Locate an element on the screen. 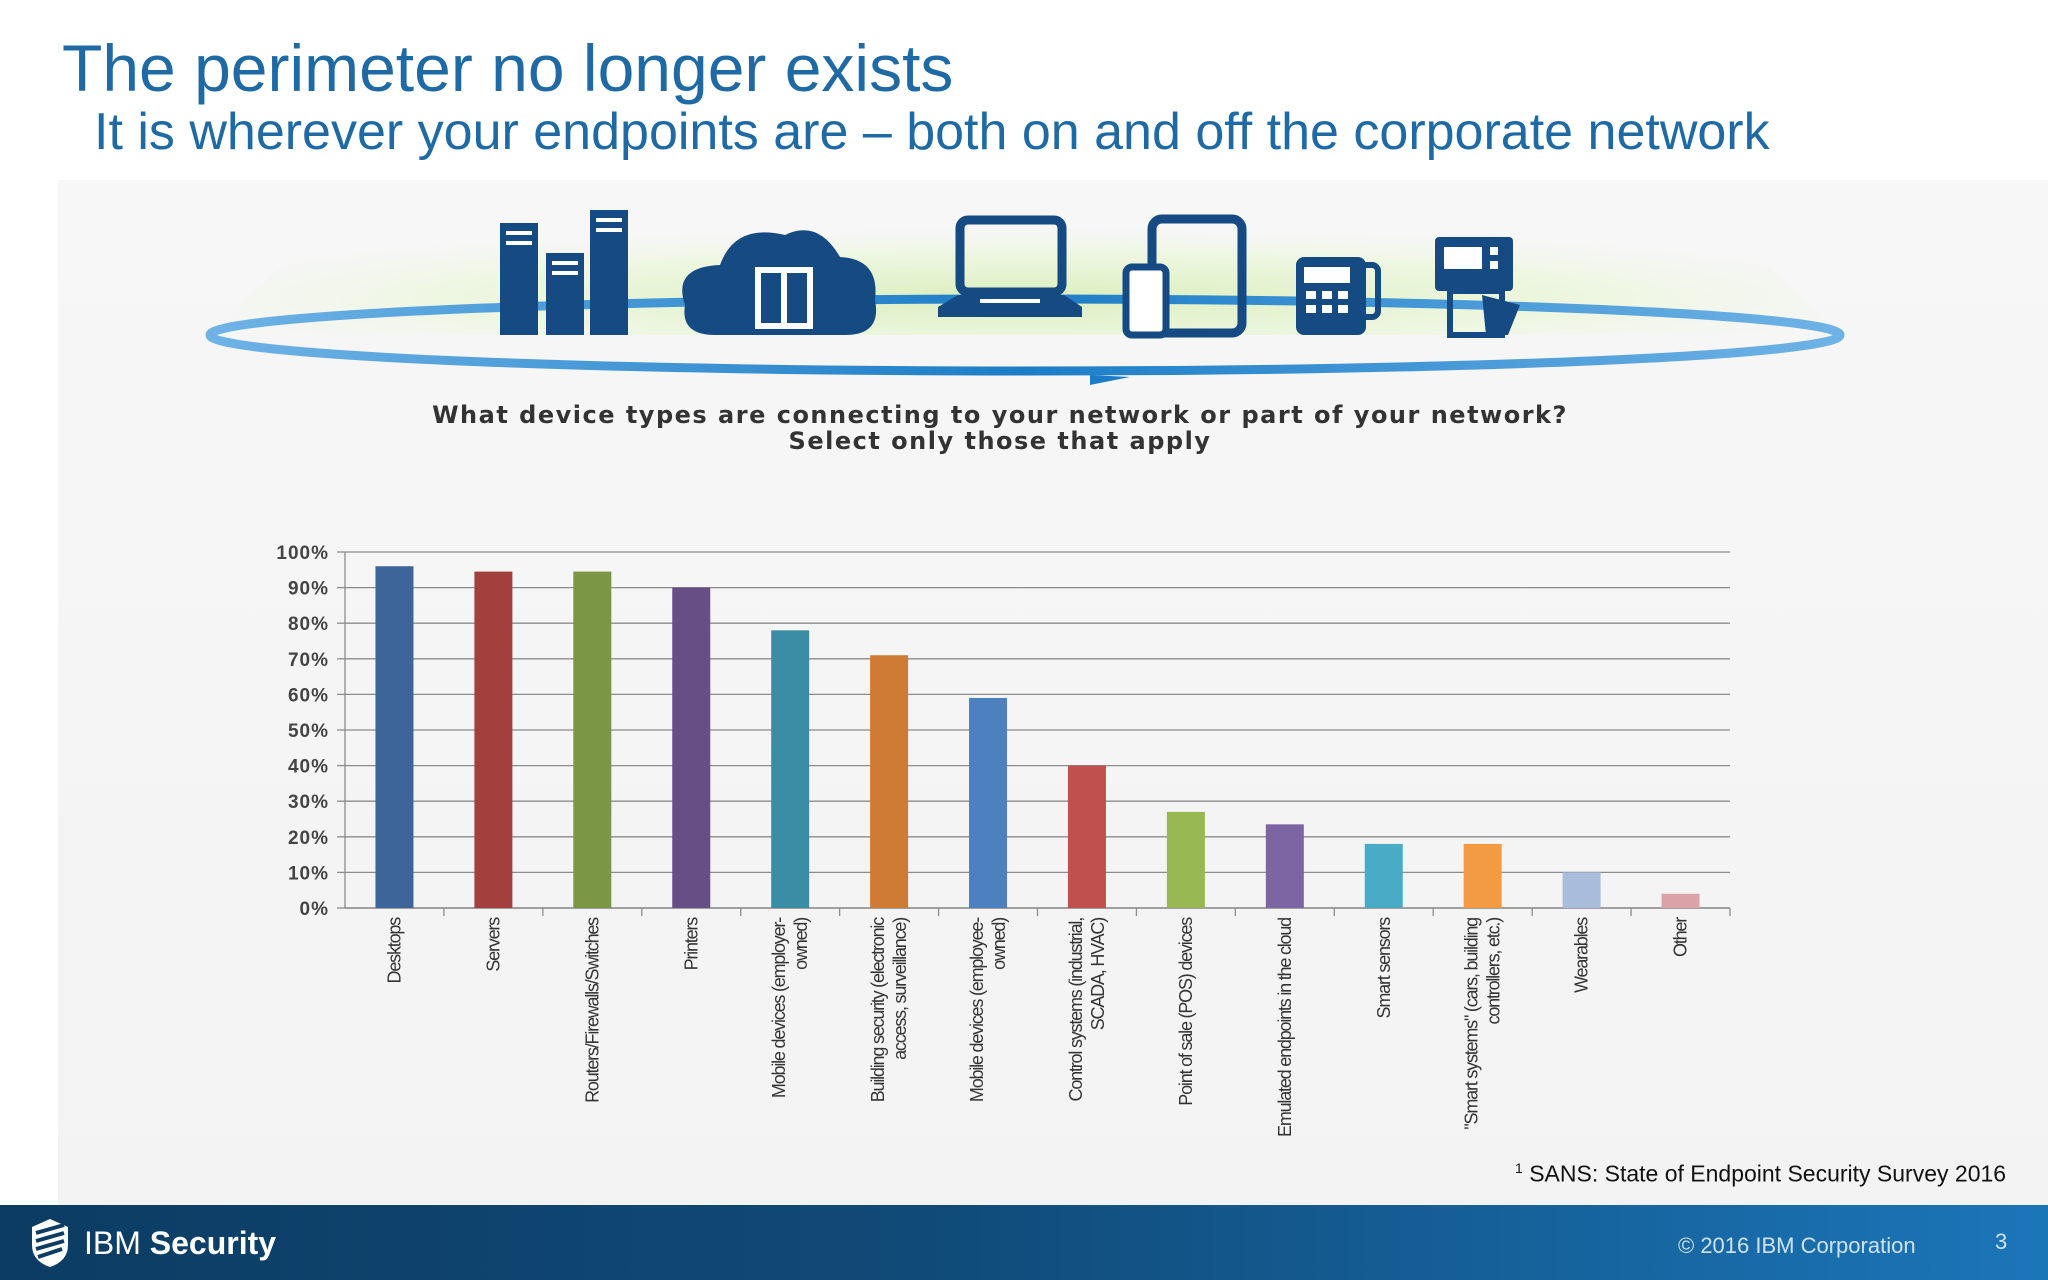 The image size is (2048, 1280). cloud-datacenter-icon is located at coordinates (779, 282).